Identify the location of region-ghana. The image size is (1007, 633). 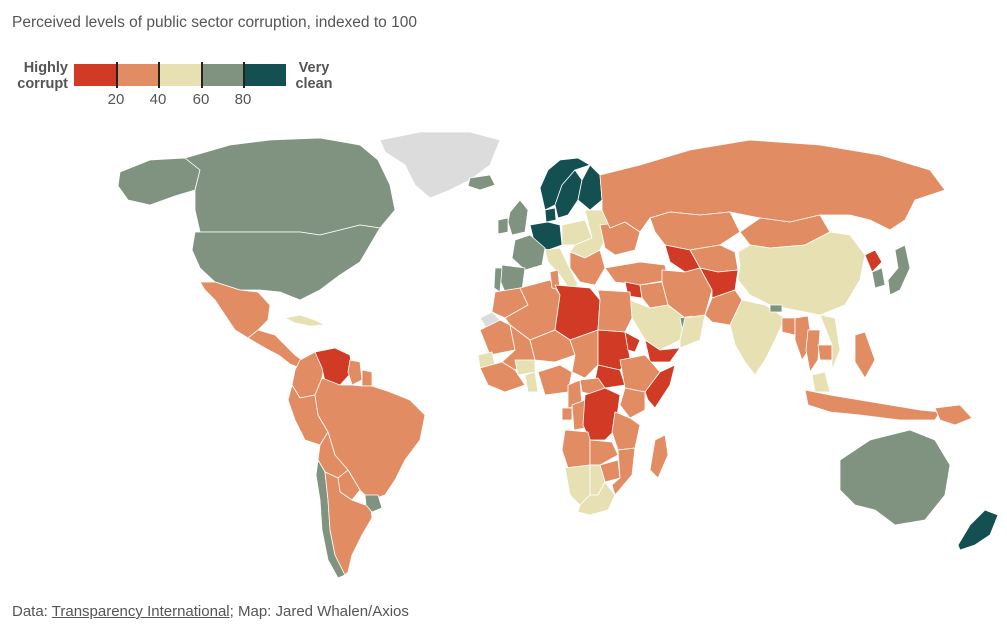
(531, 382).